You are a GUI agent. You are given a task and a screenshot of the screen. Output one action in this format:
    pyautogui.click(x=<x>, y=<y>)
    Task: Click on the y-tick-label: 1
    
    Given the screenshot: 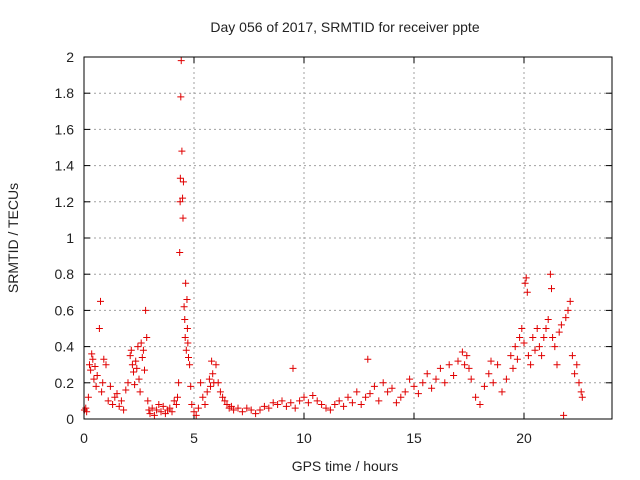 What is the action you would take?
    pyautogui.click(x=70, y=238)
    